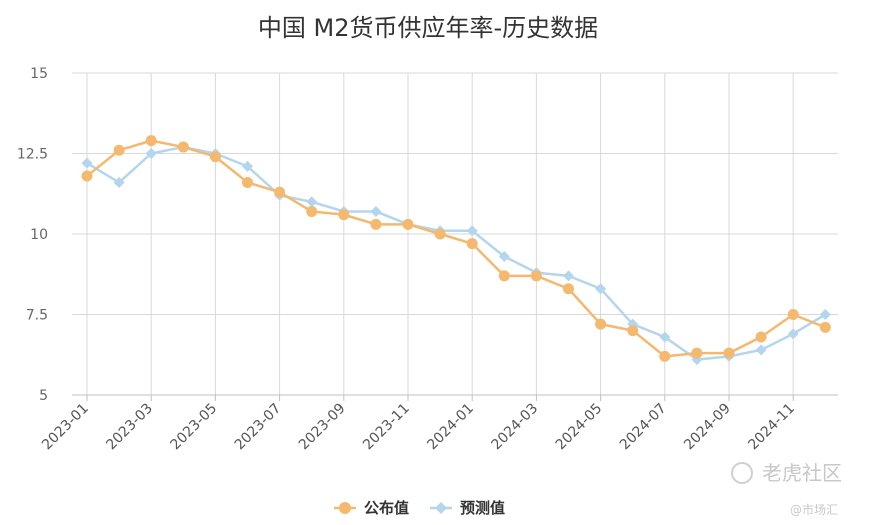 Image resolution: width=871 pixels, height=525 pixels. I want to click on watermark: 老虎社区 @市场汇, so click(786, 489).